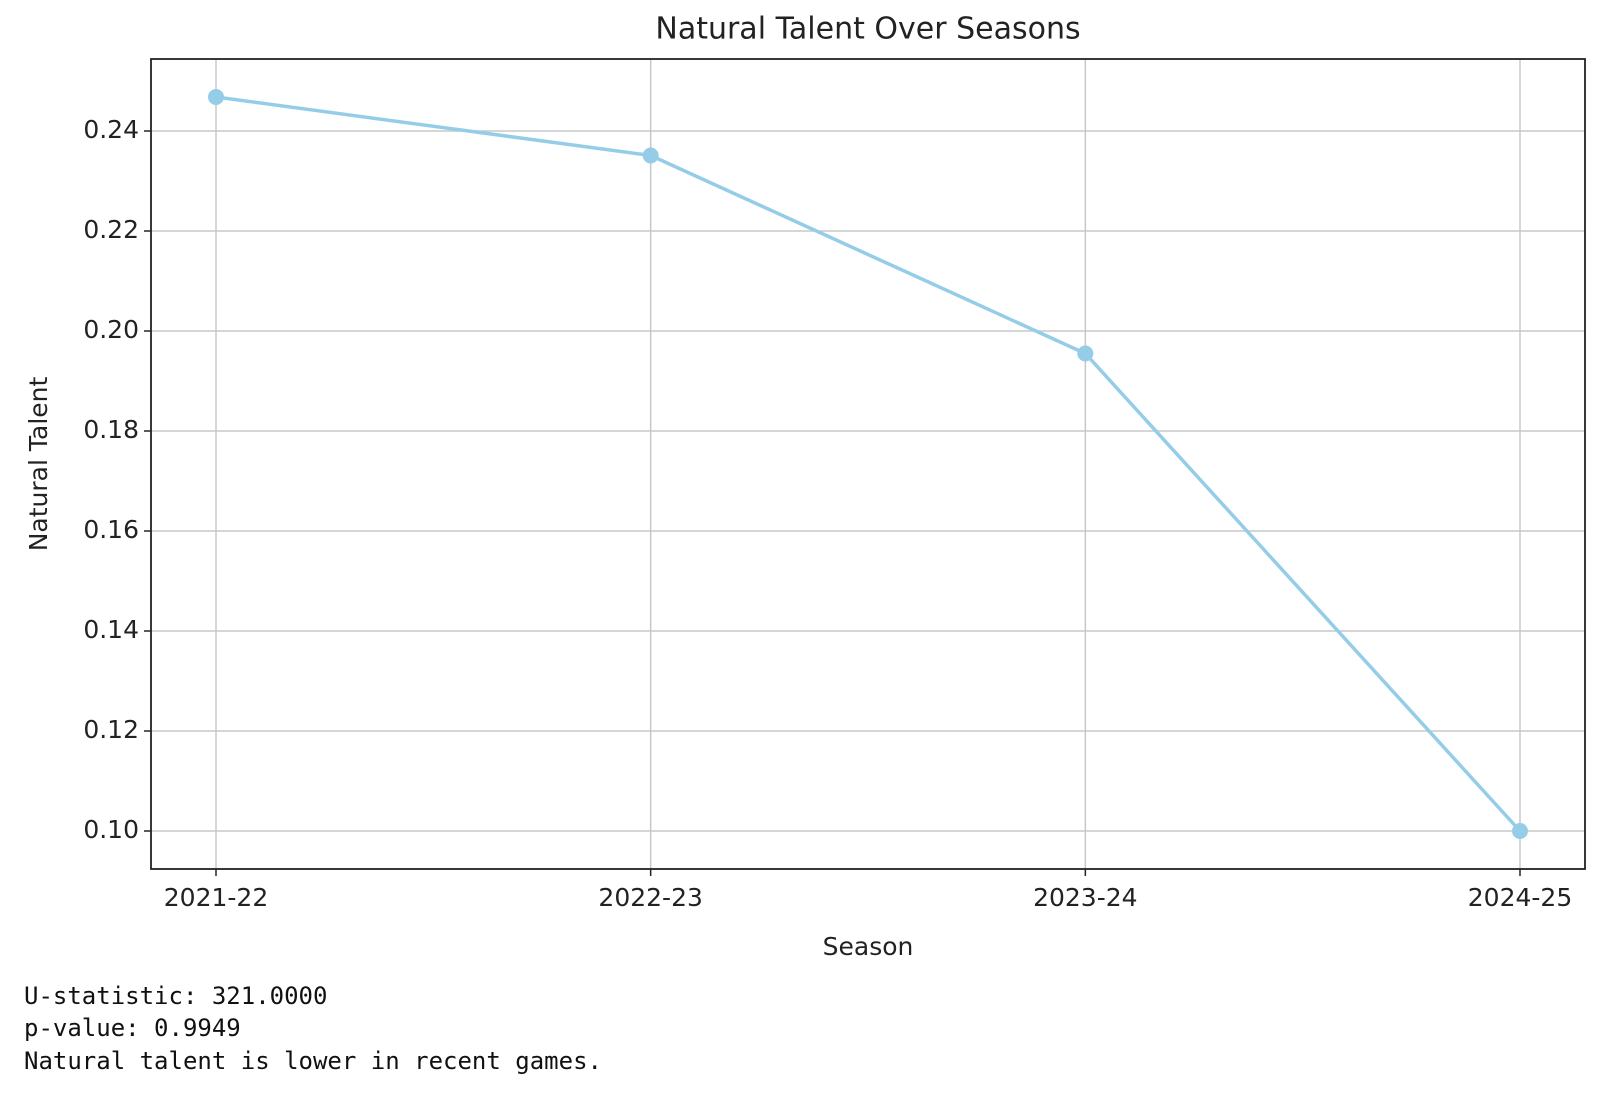 This screenshot has height=1094, width=1614. I want to click on x-tick-label: 2024-25, so click(1520, 897).